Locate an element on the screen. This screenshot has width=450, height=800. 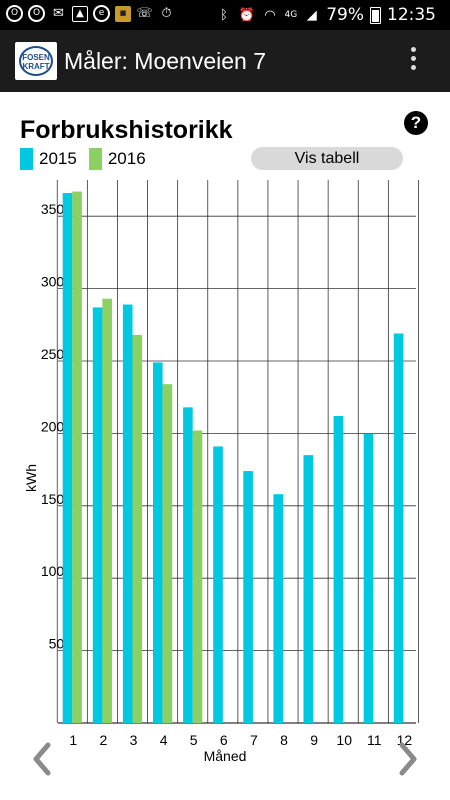
chevron-left-icon is located at coordinates (42, 759).